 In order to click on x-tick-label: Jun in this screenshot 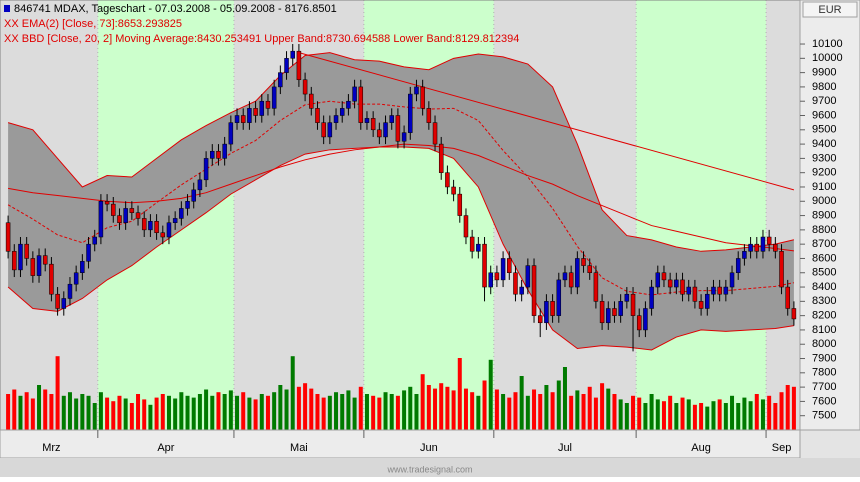, I will do `click(429, 448)`.